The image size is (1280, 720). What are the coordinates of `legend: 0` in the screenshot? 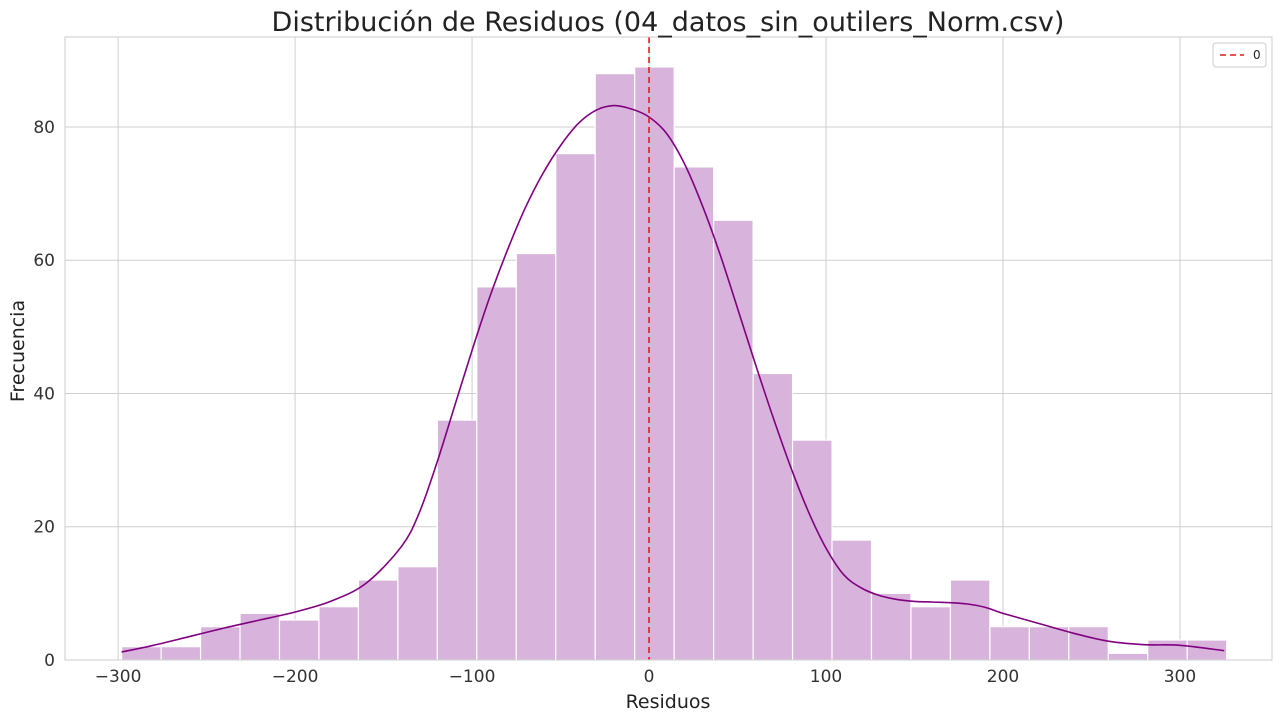 It's located at (1239, 55).